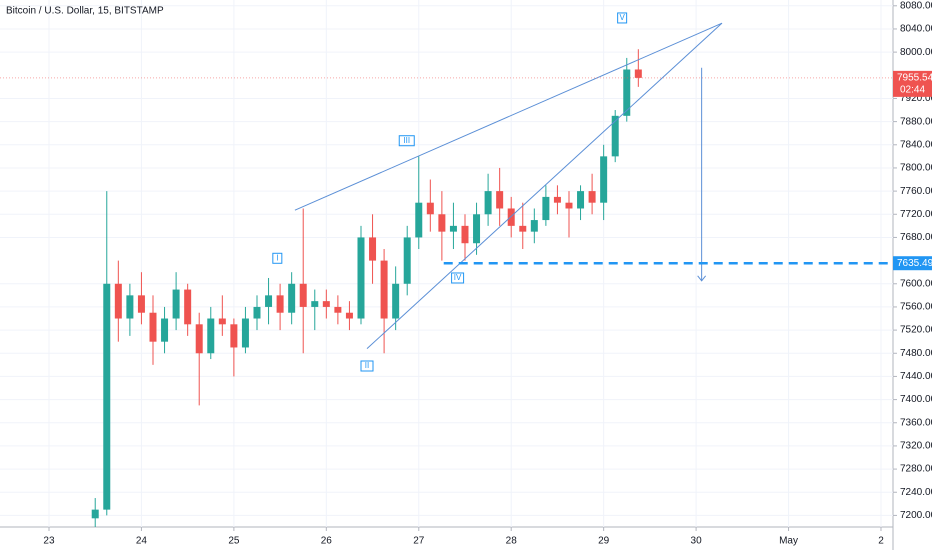 The image size is (932, 550). What do you see at coordinates (702, 278) in the screenshot?
I see `arrow-head` at bounding box center [702, 278].